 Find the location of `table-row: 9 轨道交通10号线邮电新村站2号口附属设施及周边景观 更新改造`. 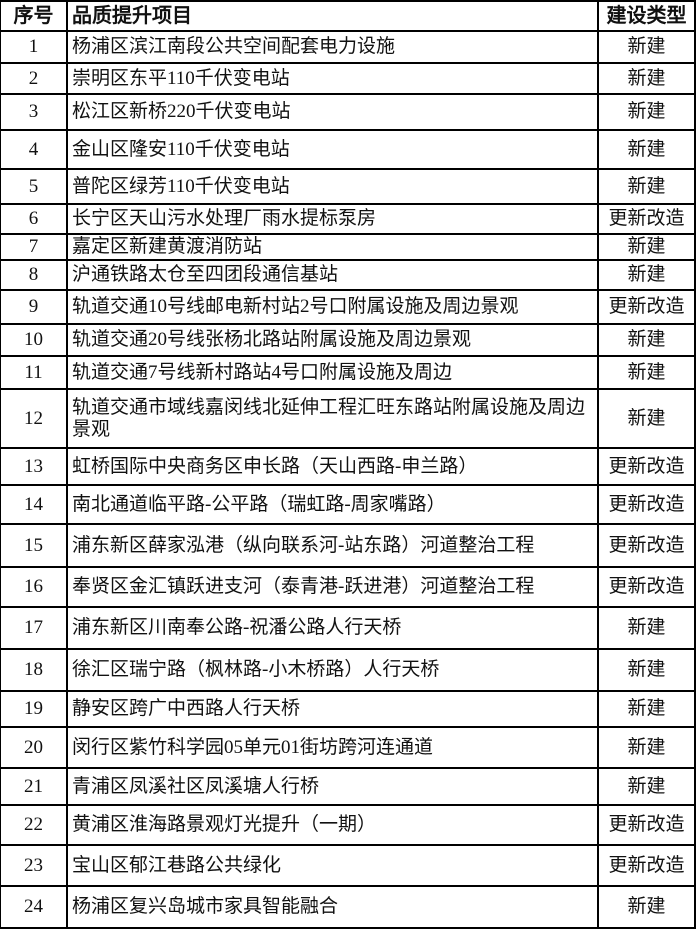

table-row: 9 轨道交通10号线邮电新村站2号口附属设施及周边景观 更新改造 is located at coordinates (348, 307).